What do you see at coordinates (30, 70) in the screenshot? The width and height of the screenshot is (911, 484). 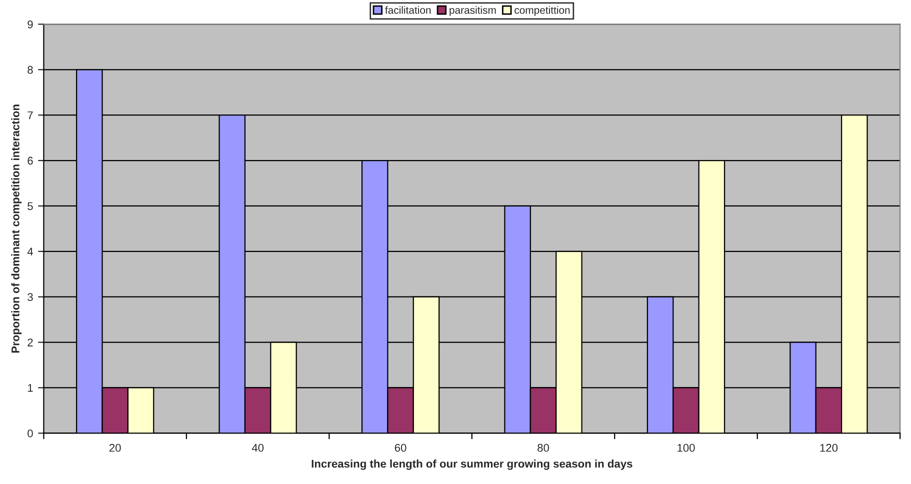 I see `y-tick-label: 8` at bounding box center [30, 70].